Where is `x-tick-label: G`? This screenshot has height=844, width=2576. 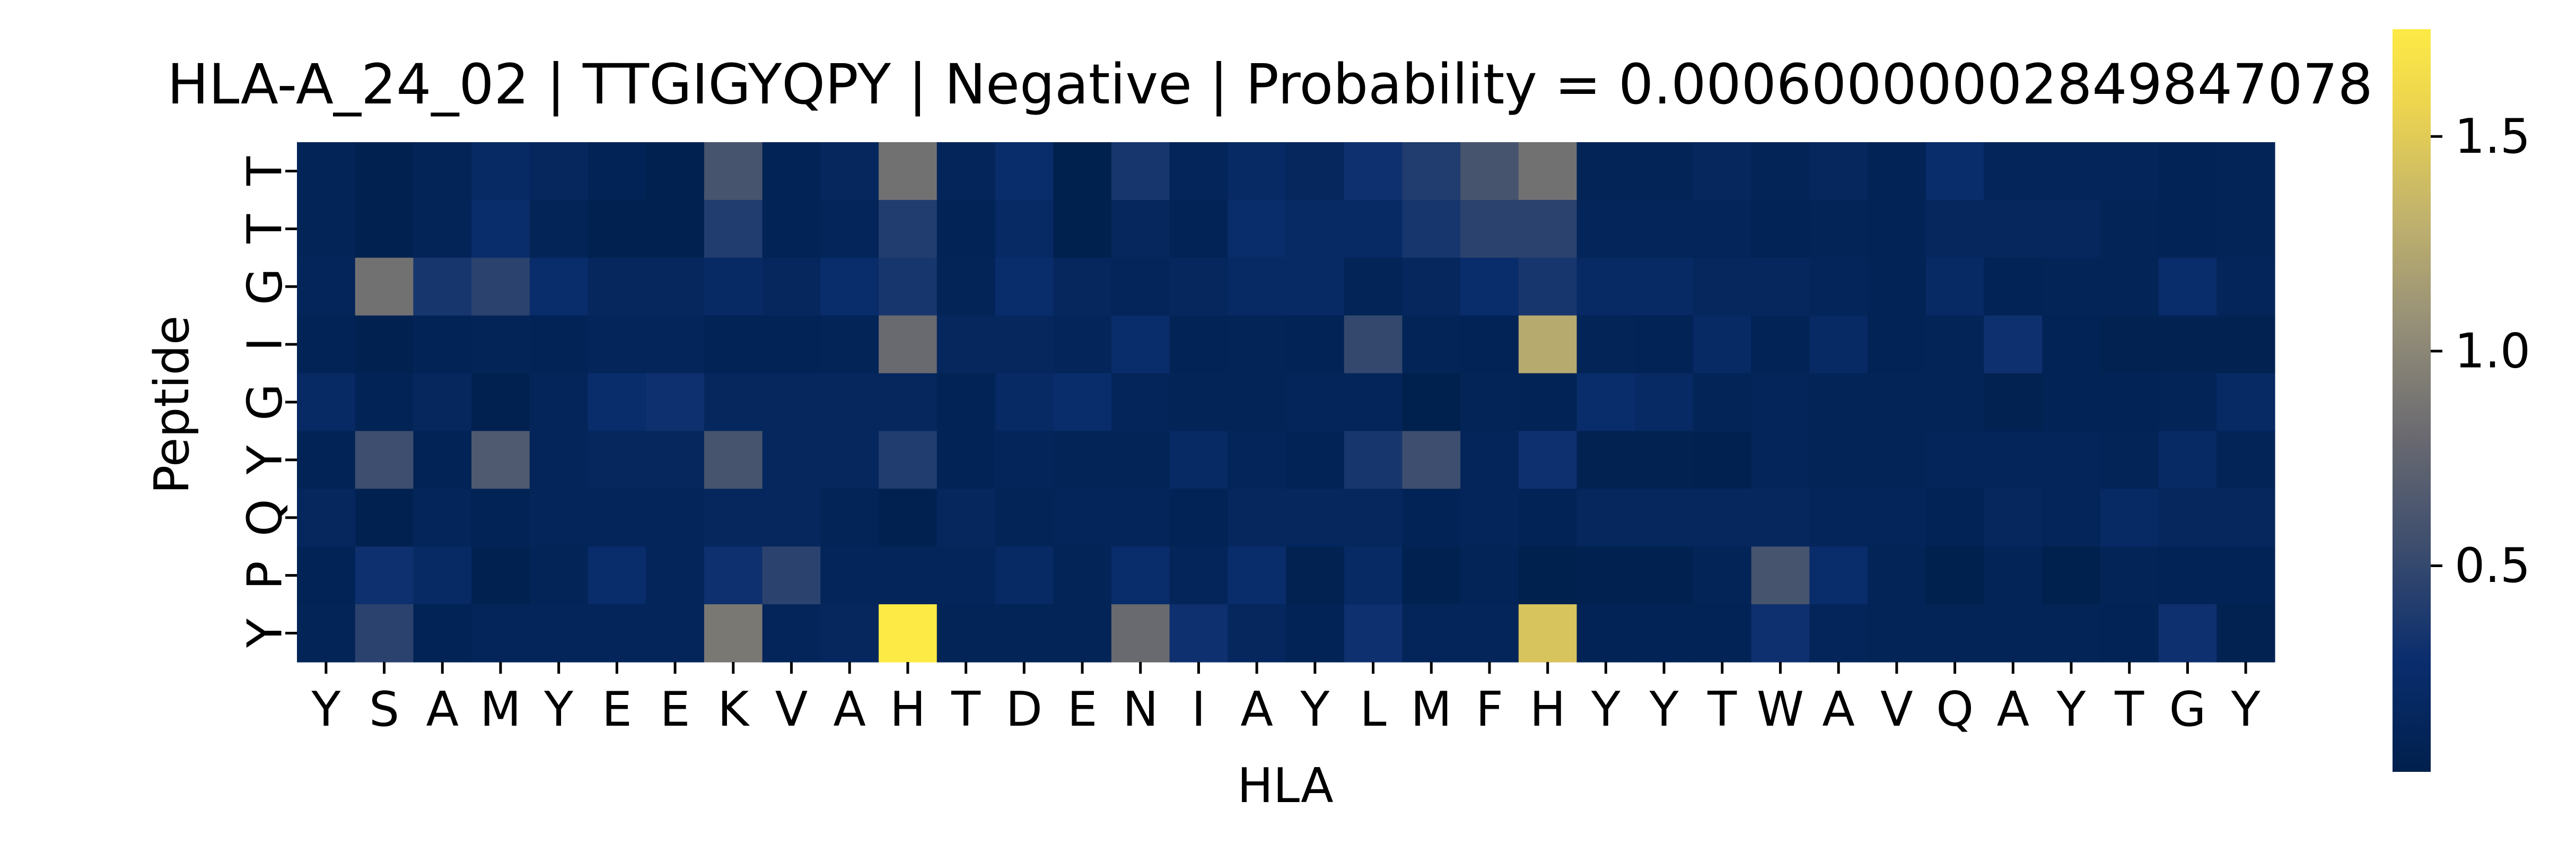 x-tick-label: G is located at coordinates (2187, 709).